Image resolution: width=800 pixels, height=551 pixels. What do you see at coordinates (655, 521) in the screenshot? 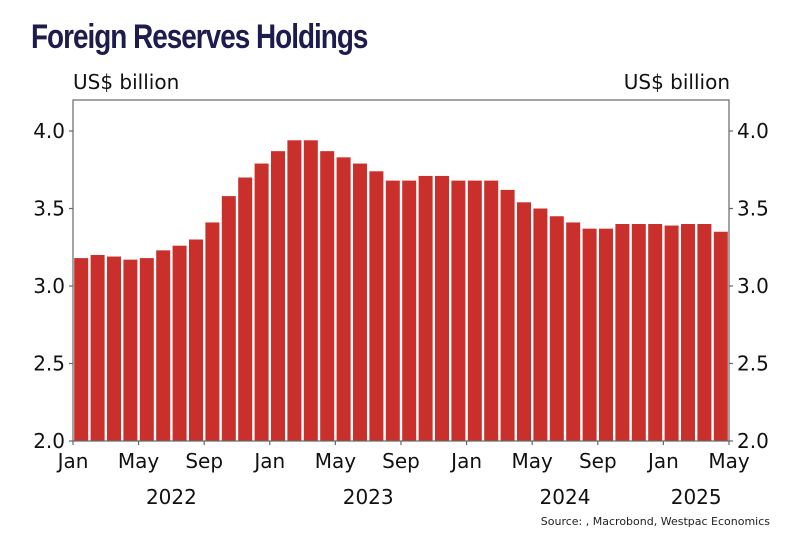
I see `source-note: Source: , Macrobond, Westpac Economics` at bounding box center [655, 521].